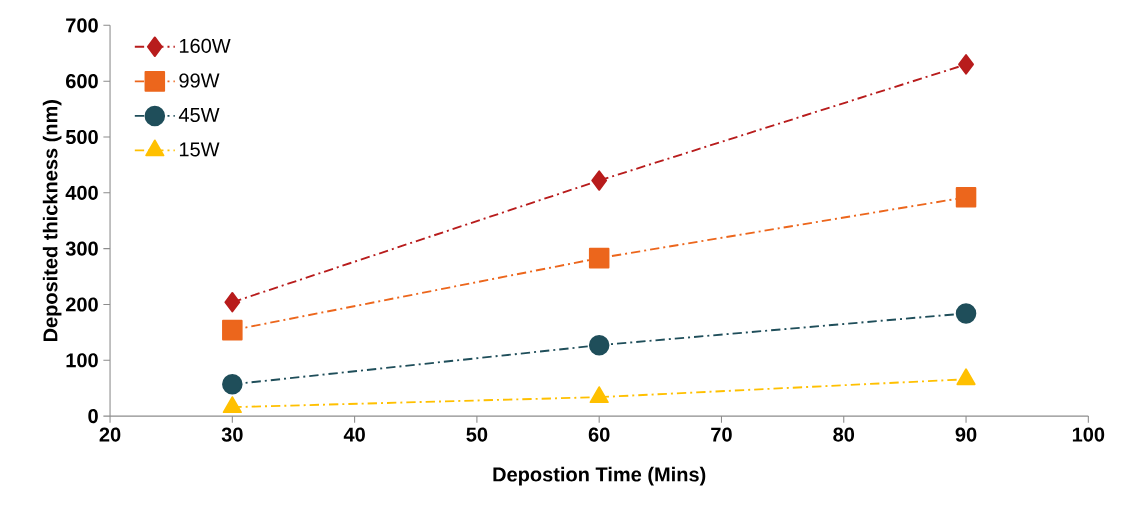  What do you see at coordinates (1088, 434) in the screenshot?
I see `x-tick-label: 100` at bounding box center [1088, 434].